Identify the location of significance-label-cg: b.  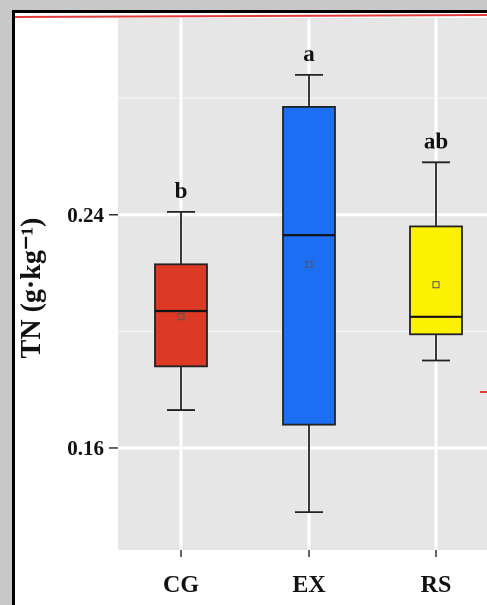
(181, 190).